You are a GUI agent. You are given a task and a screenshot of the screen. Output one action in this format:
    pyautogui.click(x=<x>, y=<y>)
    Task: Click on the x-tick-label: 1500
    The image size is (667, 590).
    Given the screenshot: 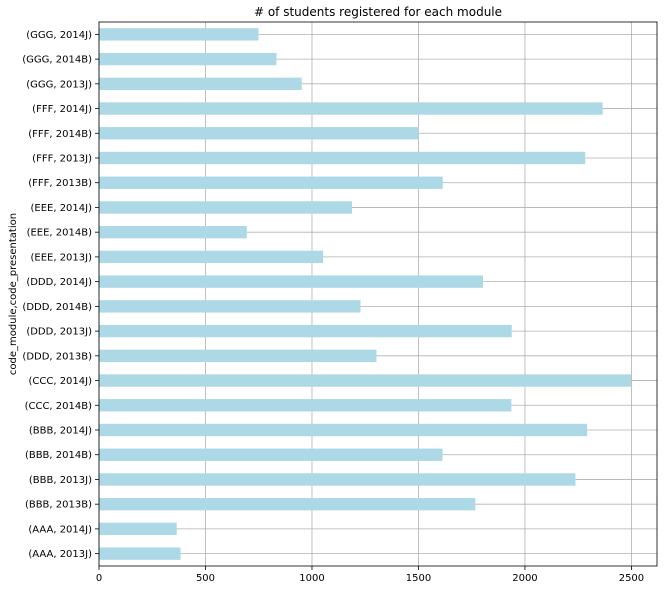 What is the action you would take?
    pyautogui.click(x=418, y=578)
    